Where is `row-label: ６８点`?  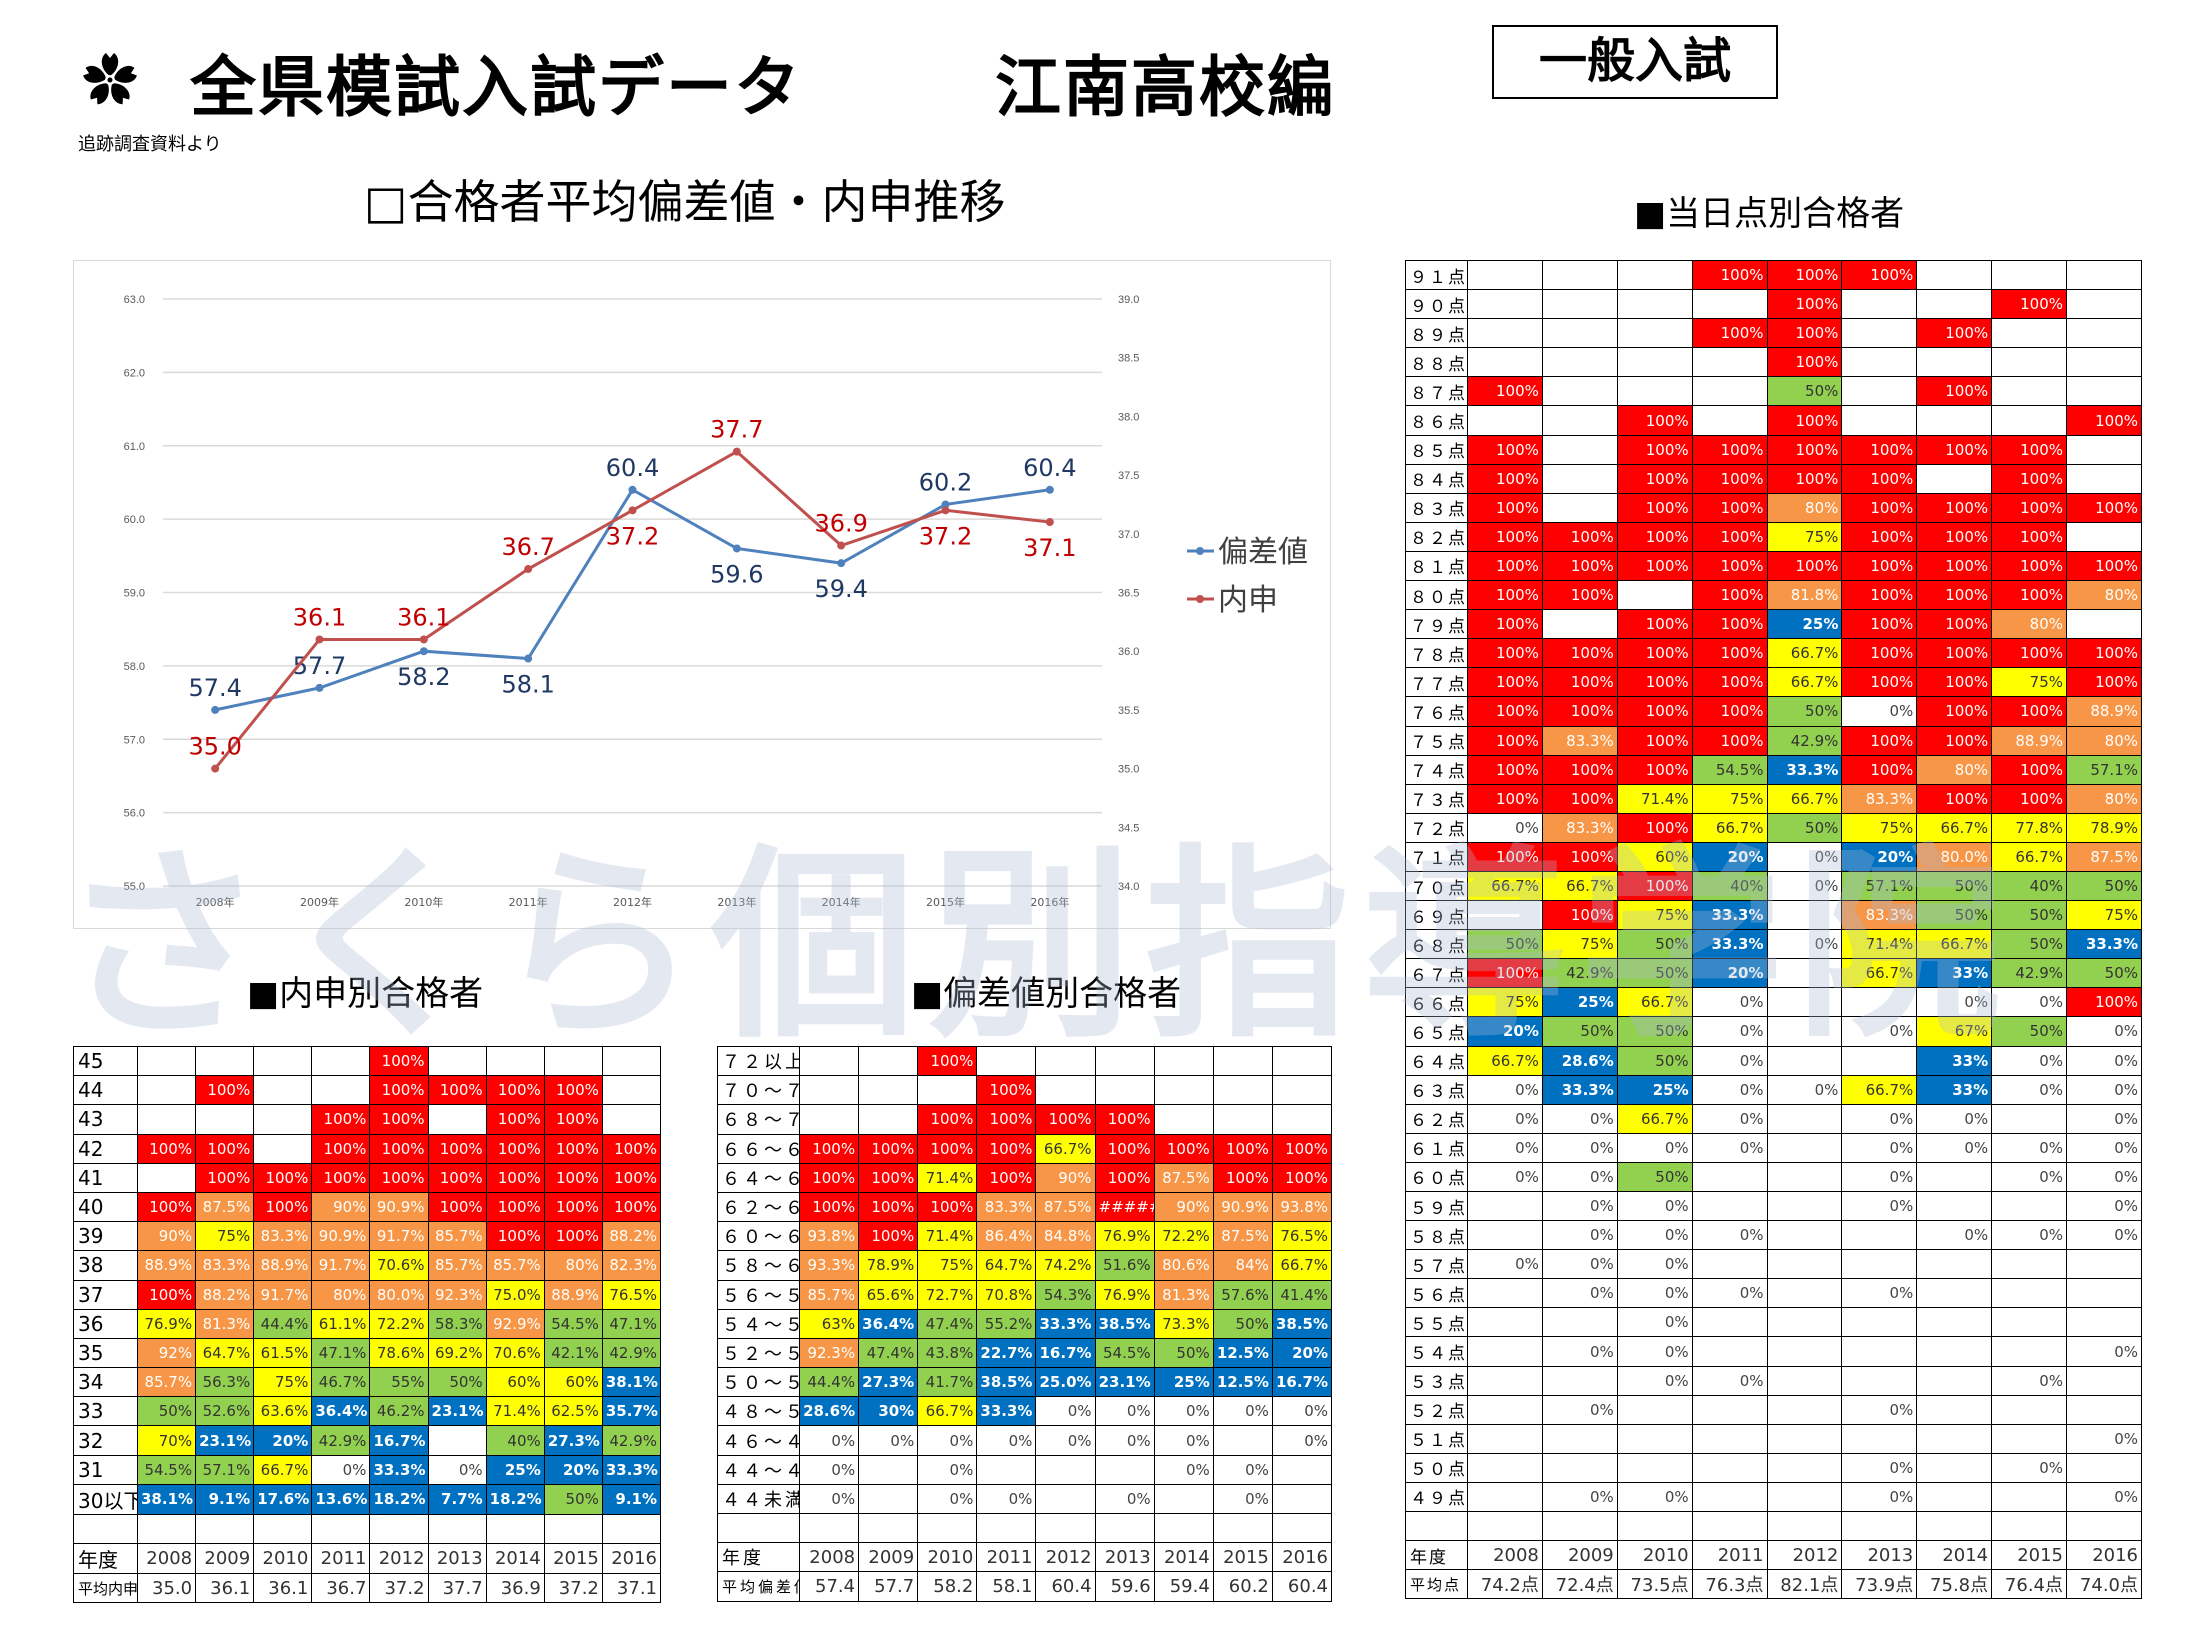
row-label: ６８点 is located at coordinates (1436, 944).